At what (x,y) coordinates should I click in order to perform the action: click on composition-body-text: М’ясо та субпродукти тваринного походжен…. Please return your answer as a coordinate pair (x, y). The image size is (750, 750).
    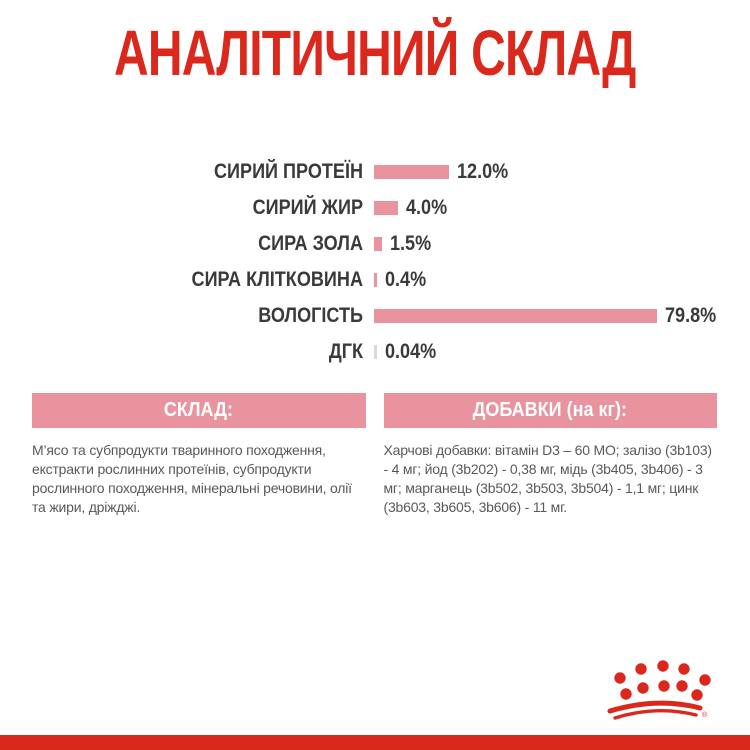
    Looking at the image, I should click on (192, 478).